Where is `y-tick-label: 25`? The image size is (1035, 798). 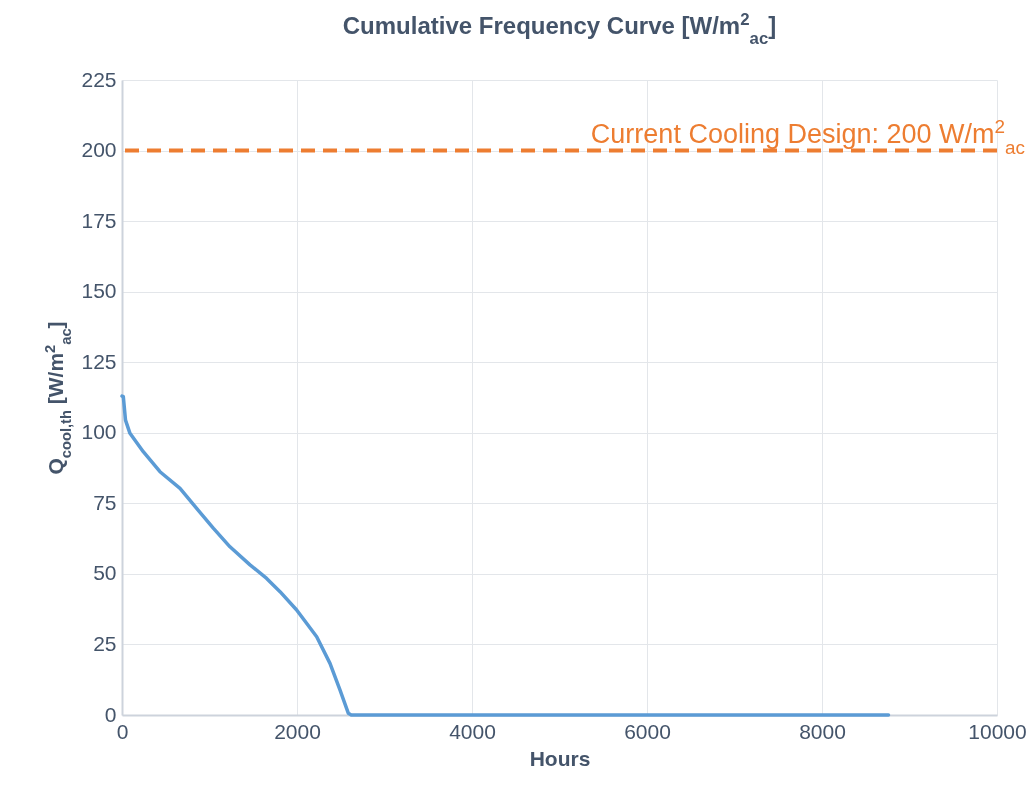 y-tick-label: 25 is located at coordinates (105, 643).